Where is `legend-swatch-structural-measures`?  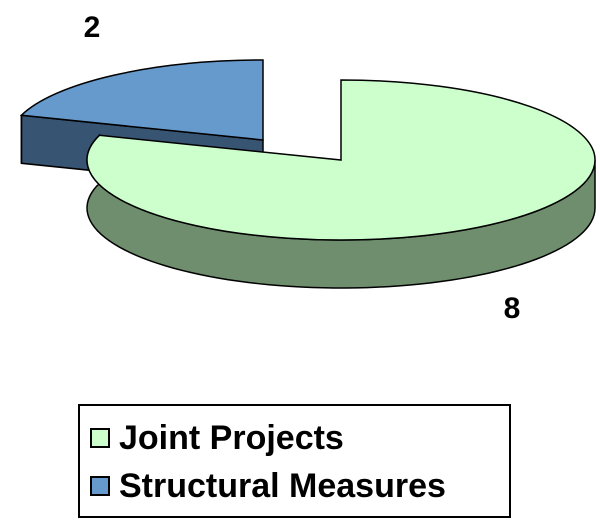 legend-swatch-structural-measures is located at coordinates (100, 486).